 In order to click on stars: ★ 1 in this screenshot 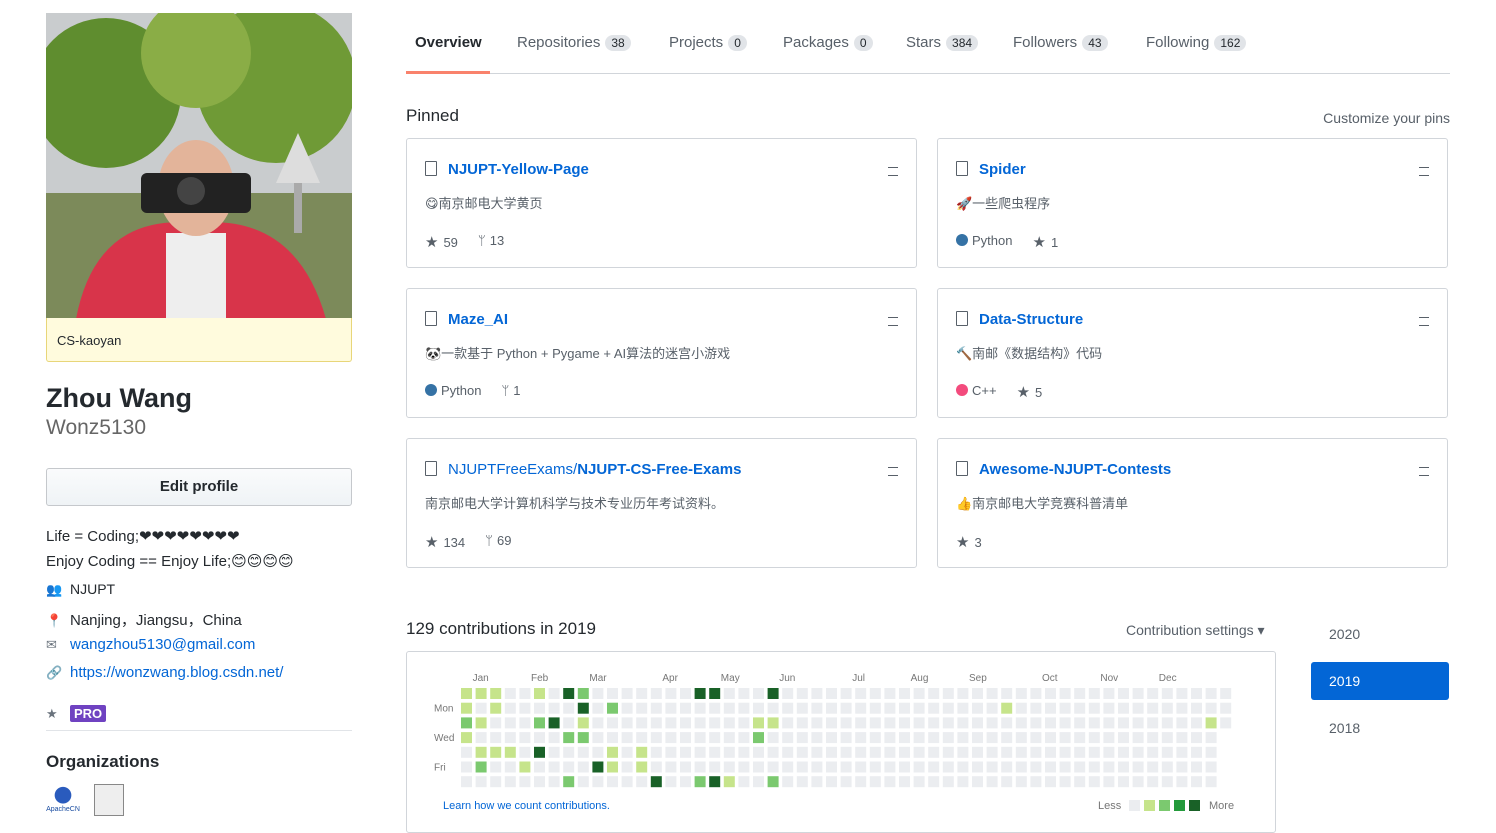, I will do `click(1045, 242)`.